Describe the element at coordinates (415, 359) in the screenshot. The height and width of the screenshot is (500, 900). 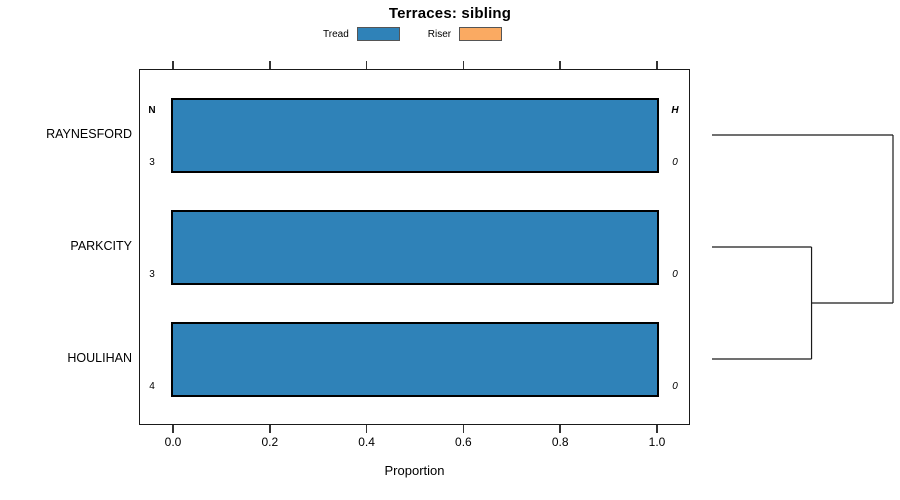
I see `bar-tread-houlihan` at that location.